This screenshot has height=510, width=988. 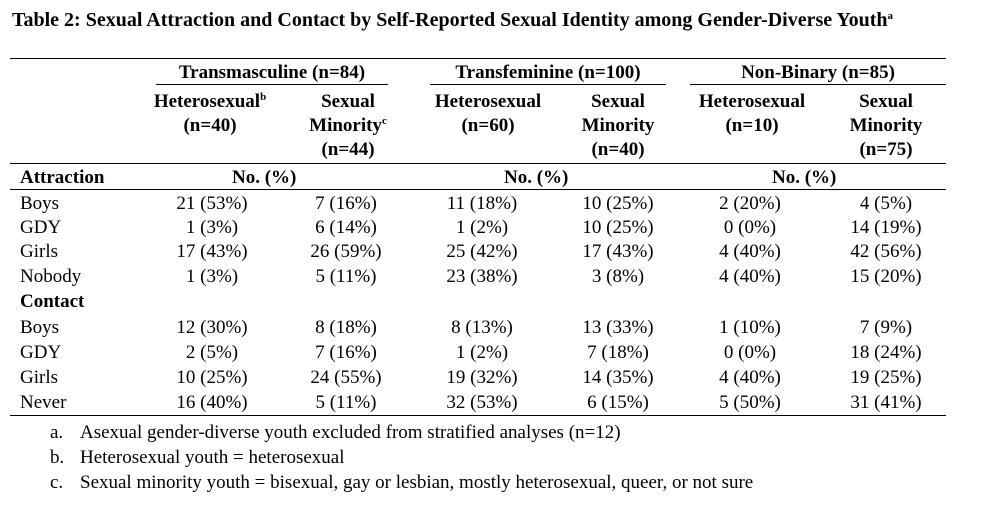 I want to click on nopct-label-nb: No. (%), so click(x=804, y=177).